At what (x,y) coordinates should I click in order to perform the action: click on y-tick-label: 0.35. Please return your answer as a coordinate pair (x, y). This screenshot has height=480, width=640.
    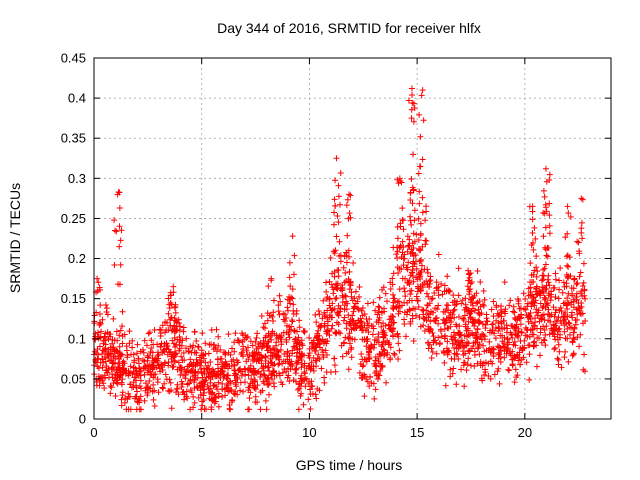
    Looking at the image, I should click on (73, 138).